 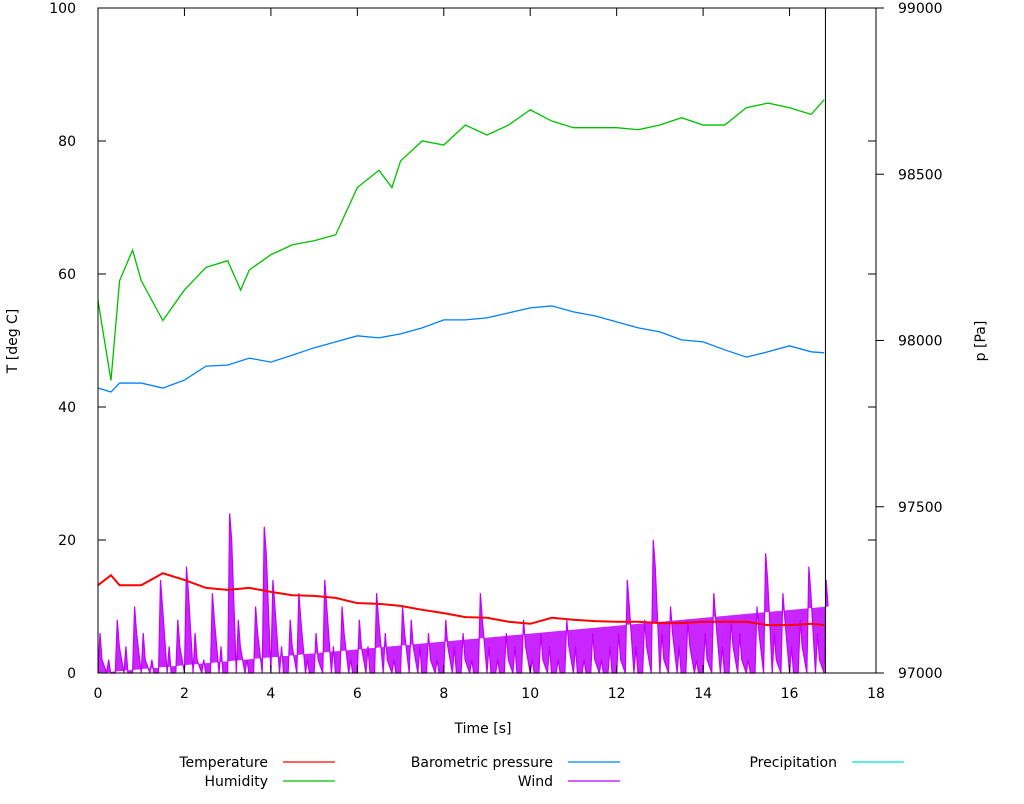 What do you see at coordinates (482, 763) in the screenshot?
I see `legend-label: Barometric pressure` at bounding box center [482, 763].